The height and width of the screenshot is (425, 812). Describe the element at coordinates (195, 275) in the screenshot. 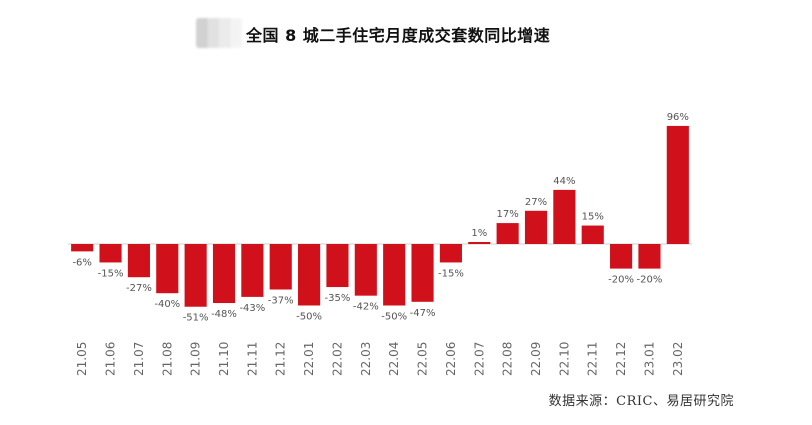

I see `bar-21.09` at that location.